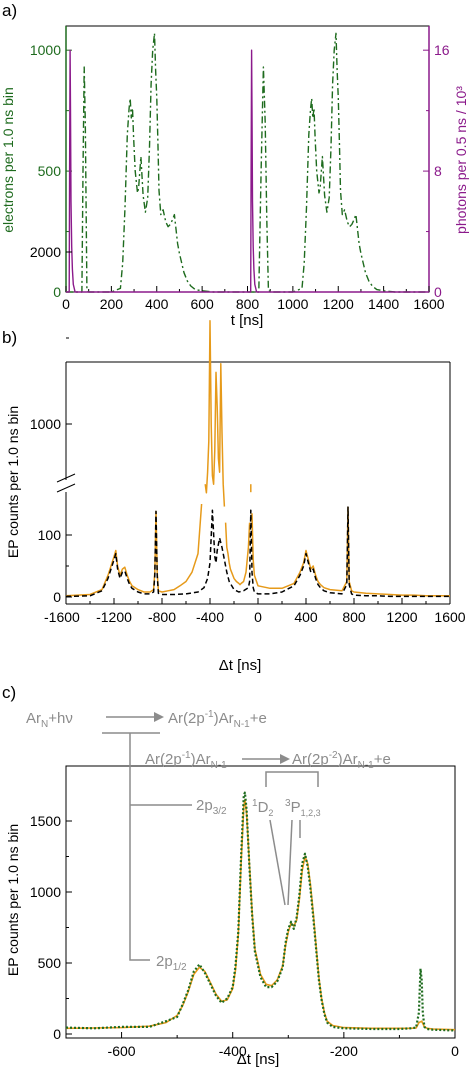  I want to click on eq1: ArN+hν, so click(49, 720).